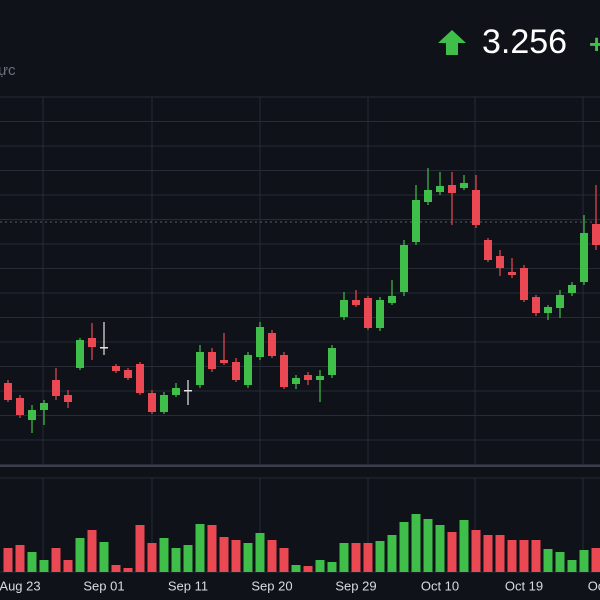 This screenshot has height=600, width=600. What do you see at coordinates (594, 585) in the screenshot?
I see `x-tick-label: Oc` at bounding box center [594, 585].